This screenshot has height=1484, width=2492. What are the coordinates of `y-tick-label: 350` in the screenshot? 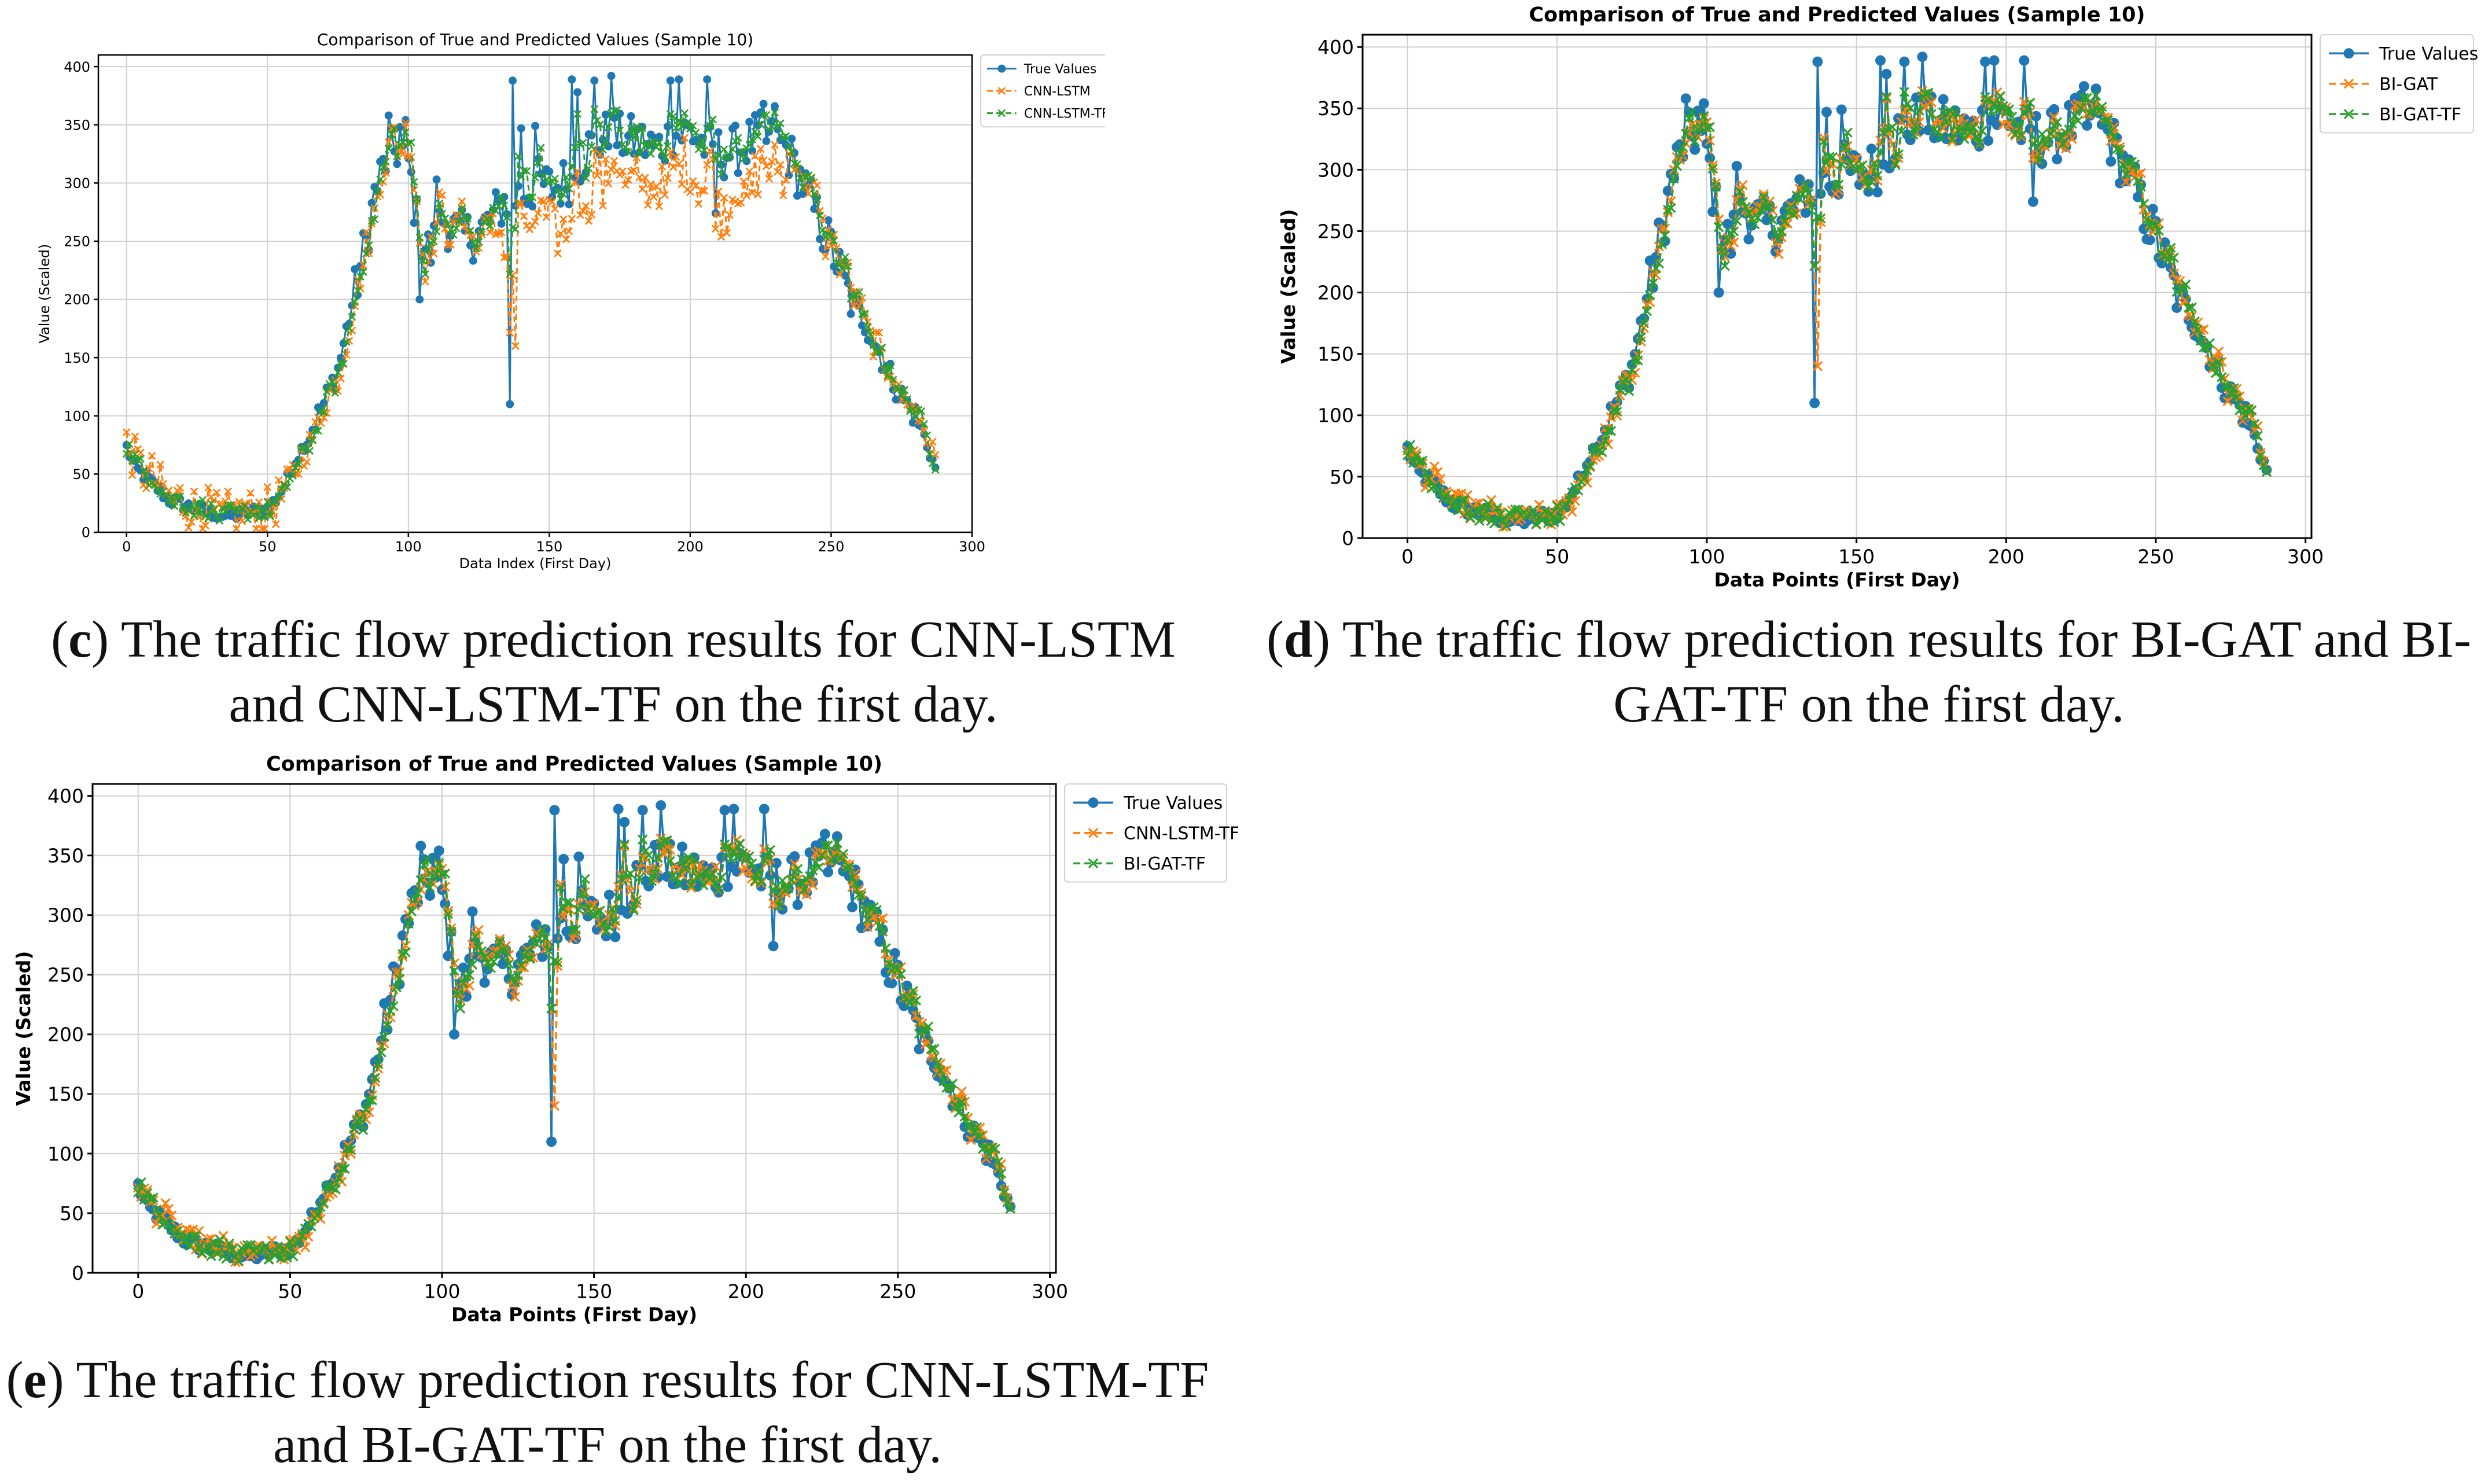 It's located at (77, 125).